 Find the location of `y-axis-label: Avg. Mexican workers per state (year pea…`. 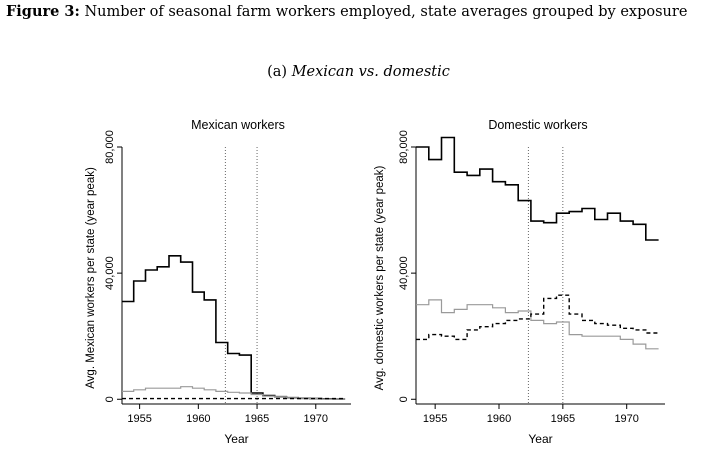

y-axis-label: Avg. Mexican workers per state (year pea… is located at coordinates (91, 278).